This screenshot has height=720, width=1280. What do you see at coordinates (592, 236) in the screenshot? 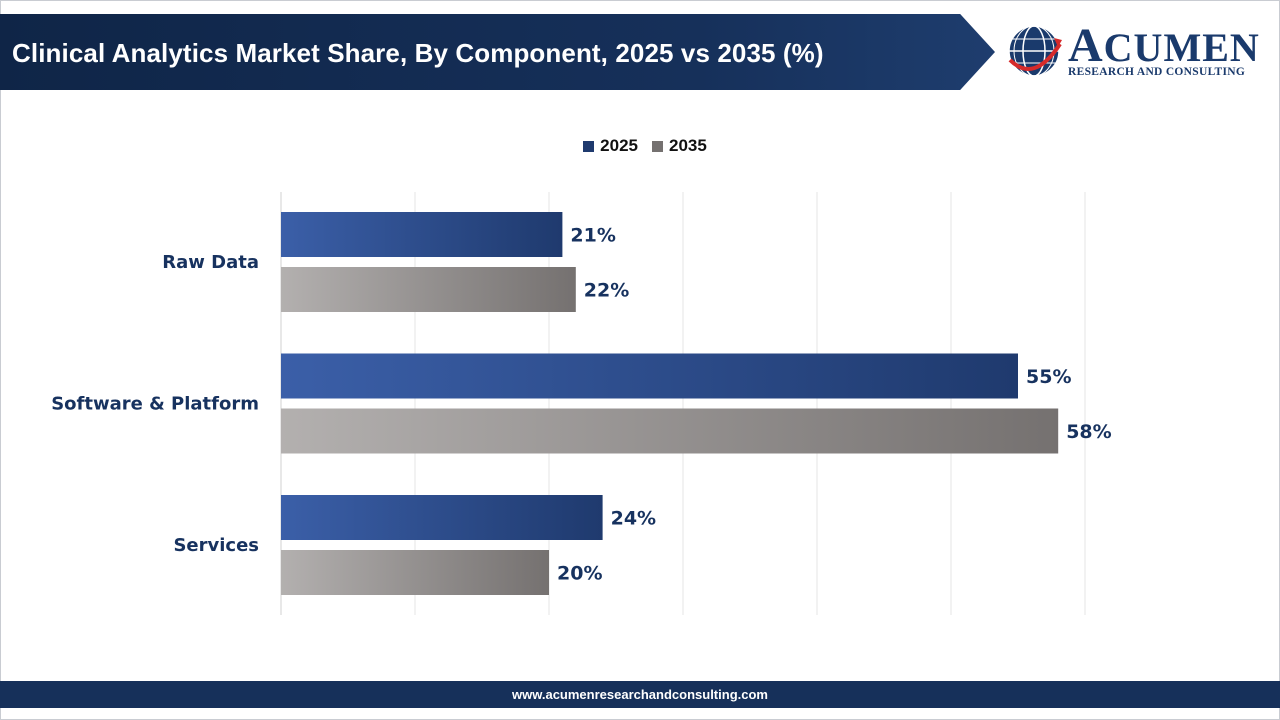
I see `data-label: 21%` at bounding box center [592, 236].